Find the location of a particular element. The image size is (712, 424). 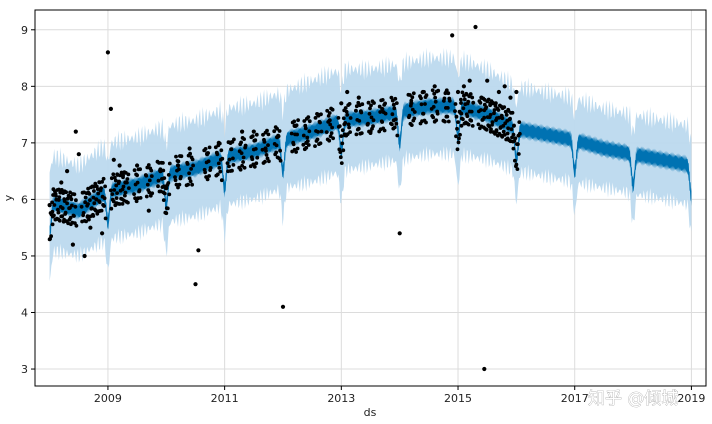

x-tick-label: 2013 is located at coordinates (341, 398).